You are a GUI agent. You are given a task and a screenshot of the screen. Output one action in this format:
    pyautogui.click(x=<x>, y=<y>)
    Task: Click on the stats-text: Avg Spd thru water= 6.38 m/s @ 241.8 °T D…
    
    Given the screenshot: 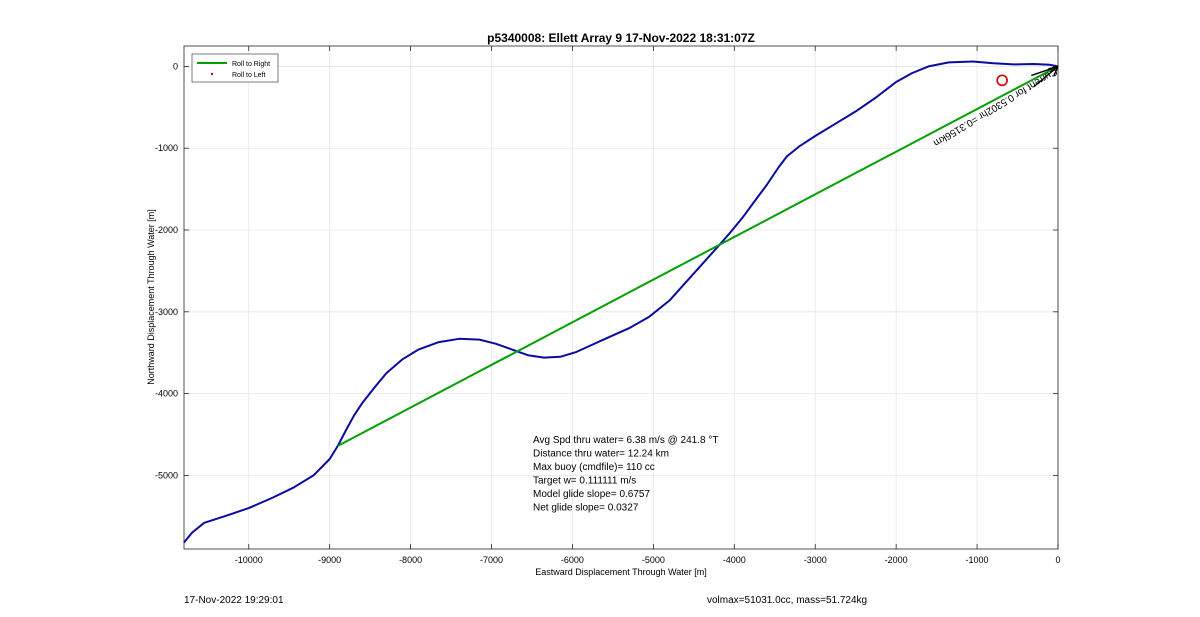 What is the action you would take?
    pyautogui.click(x=625, y=474)
    